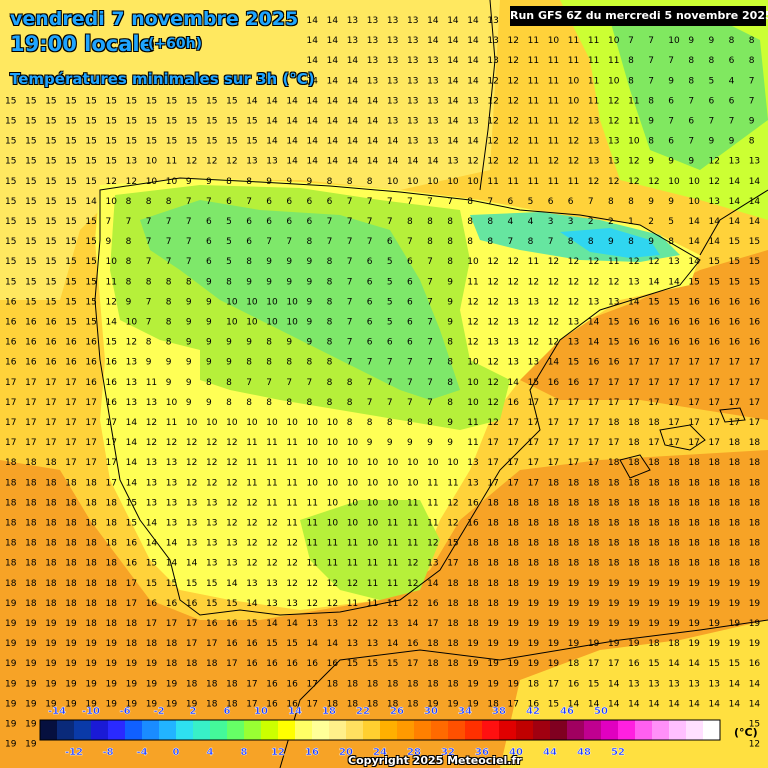 The height and width of the screenshot is (768, 768). I want to click on grid-value: 1, so click(631, 222).